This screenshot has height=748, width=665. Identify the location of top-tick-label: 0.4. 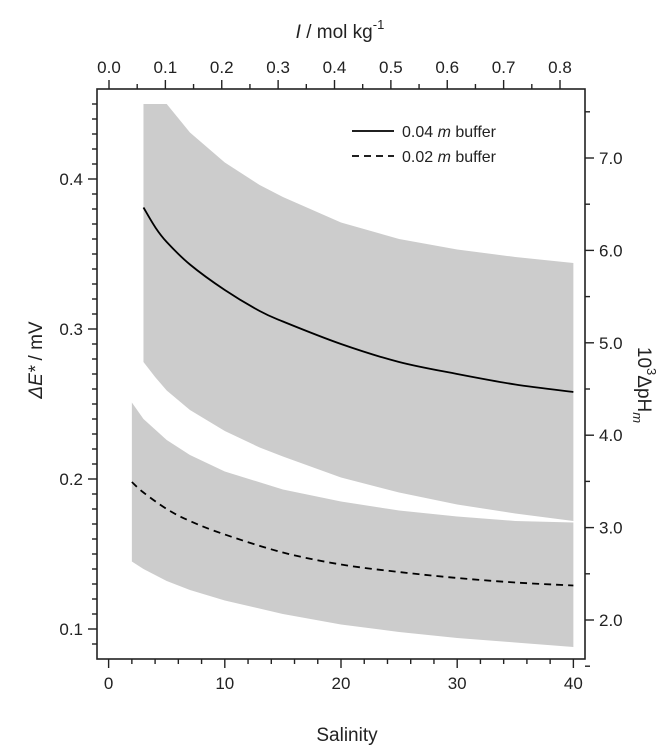
(335, 67).